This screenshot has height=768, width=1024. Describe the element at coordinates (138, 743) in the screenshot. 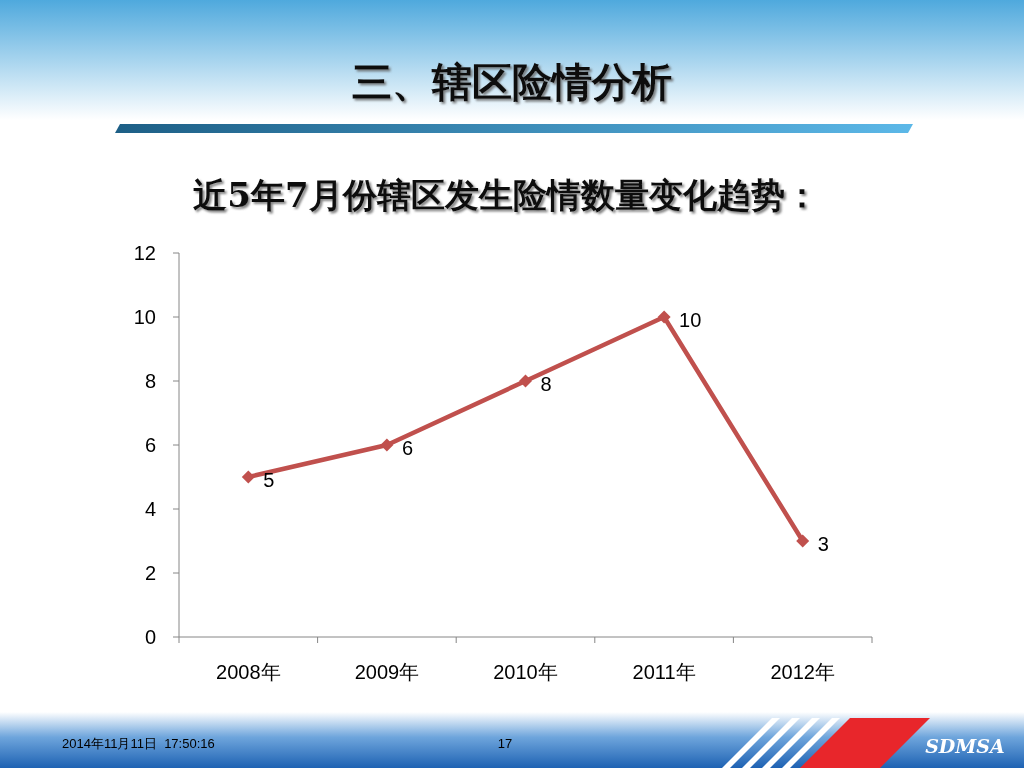

I see `text: 2014年11月11日 17:50:16` at that location.